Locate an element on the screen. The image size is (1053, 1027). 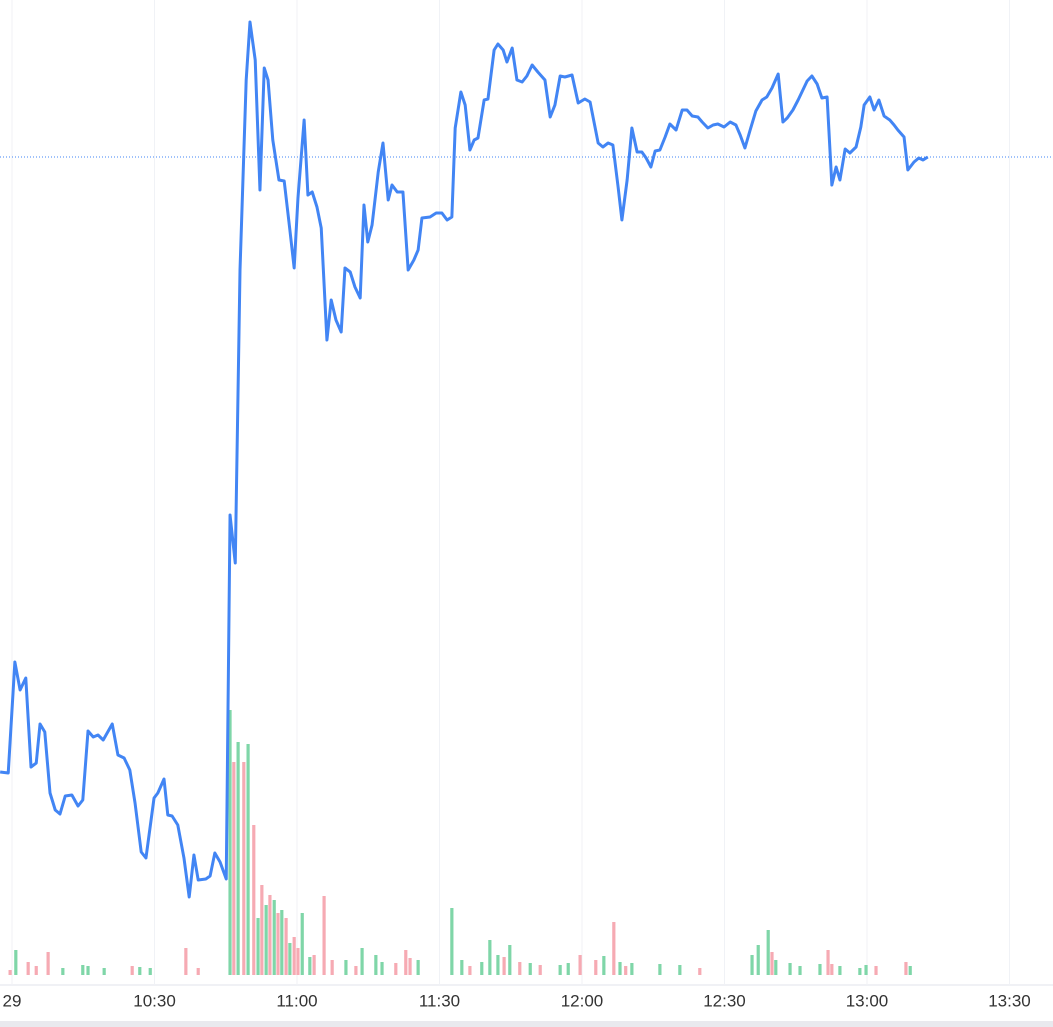
x-tick-label: 29 is located at coordinates (12, 1000).